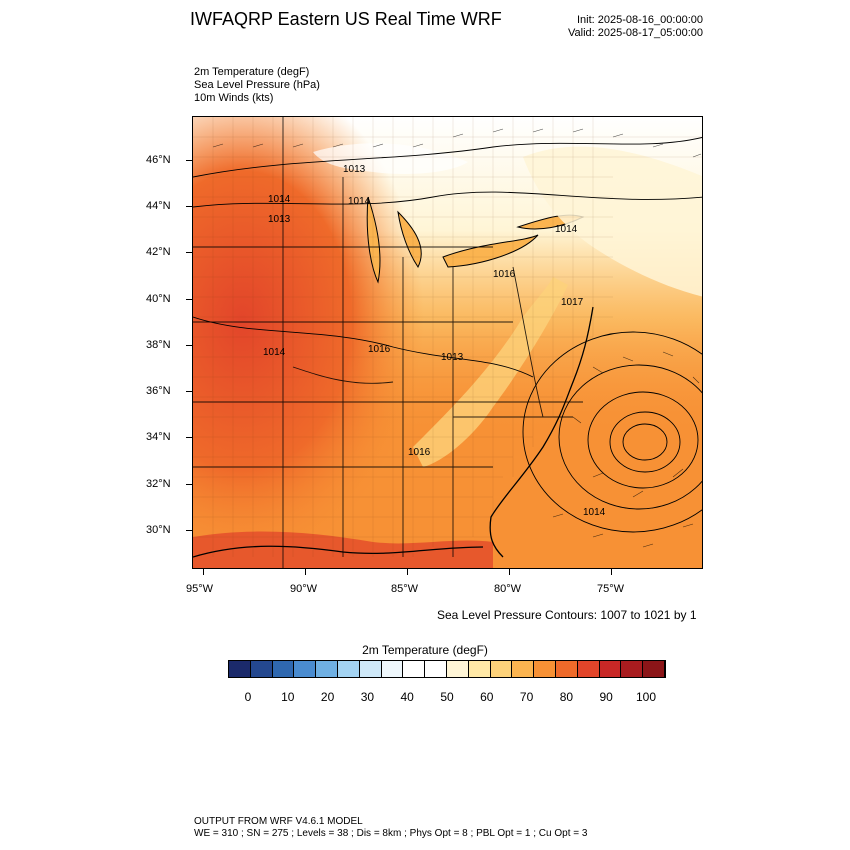  What do you see at coordinates (487, 697) in the screenshot?
I see `colorbar-tick-label: 60` at bounding box center [487, 697].